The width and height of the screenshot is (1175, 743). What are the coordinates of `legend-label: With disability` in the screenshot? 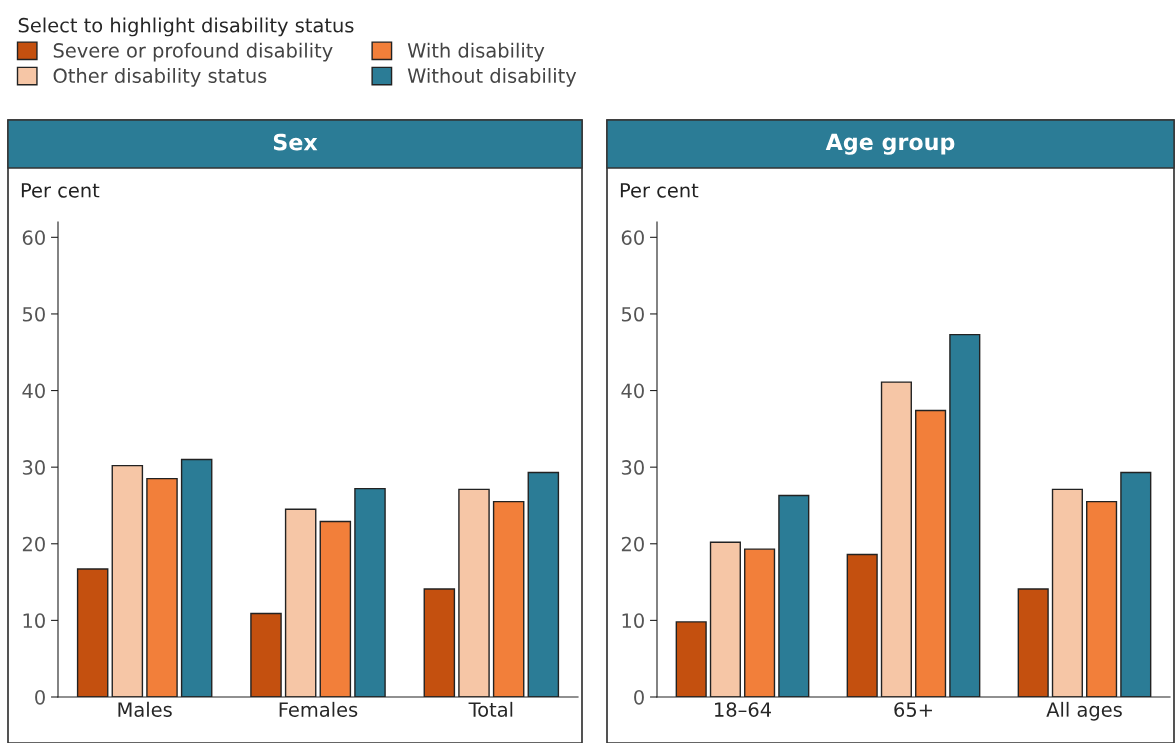 It's located at (476, 52).